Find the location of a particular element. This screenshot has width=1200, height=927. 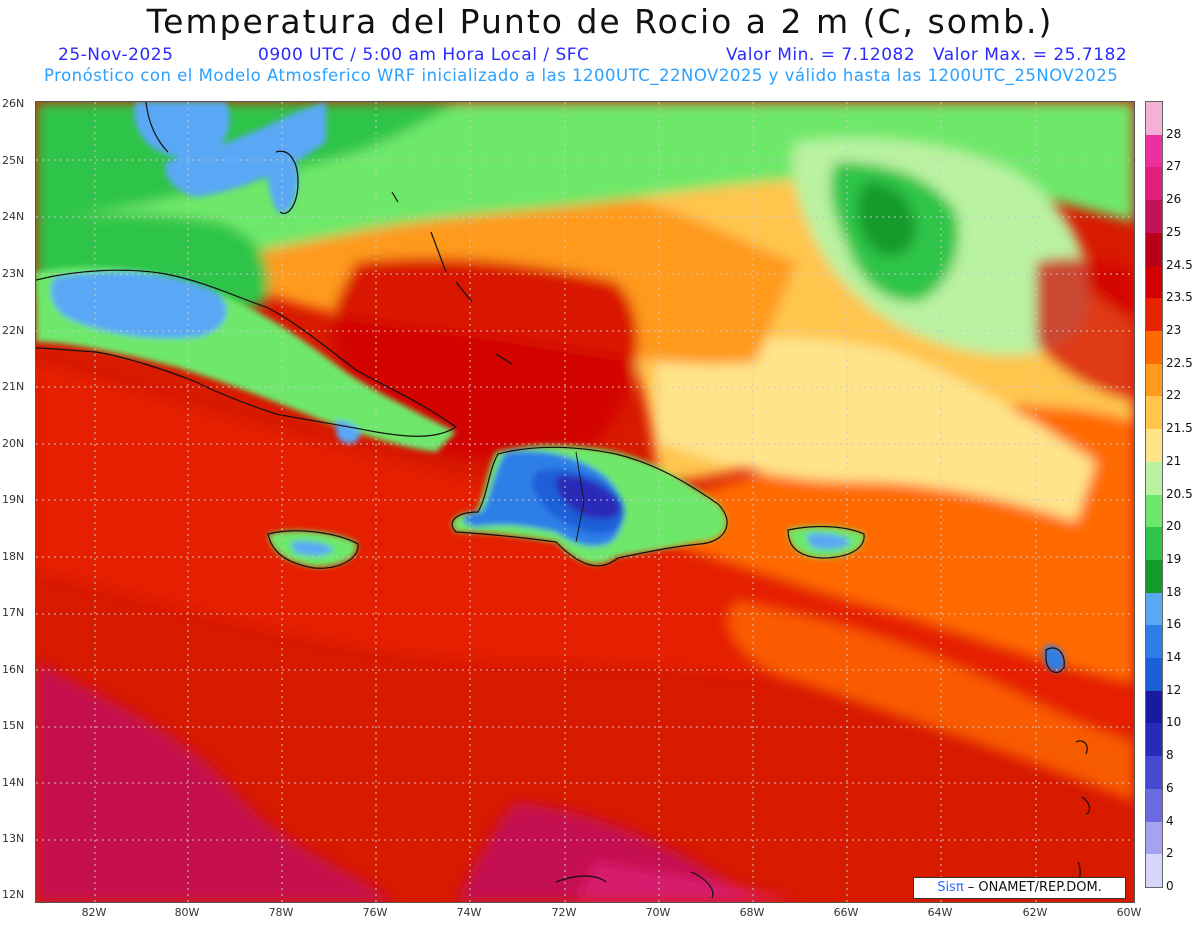

valor-min: Valor Min. = 7.12082 is located at coordinates (821, 55).